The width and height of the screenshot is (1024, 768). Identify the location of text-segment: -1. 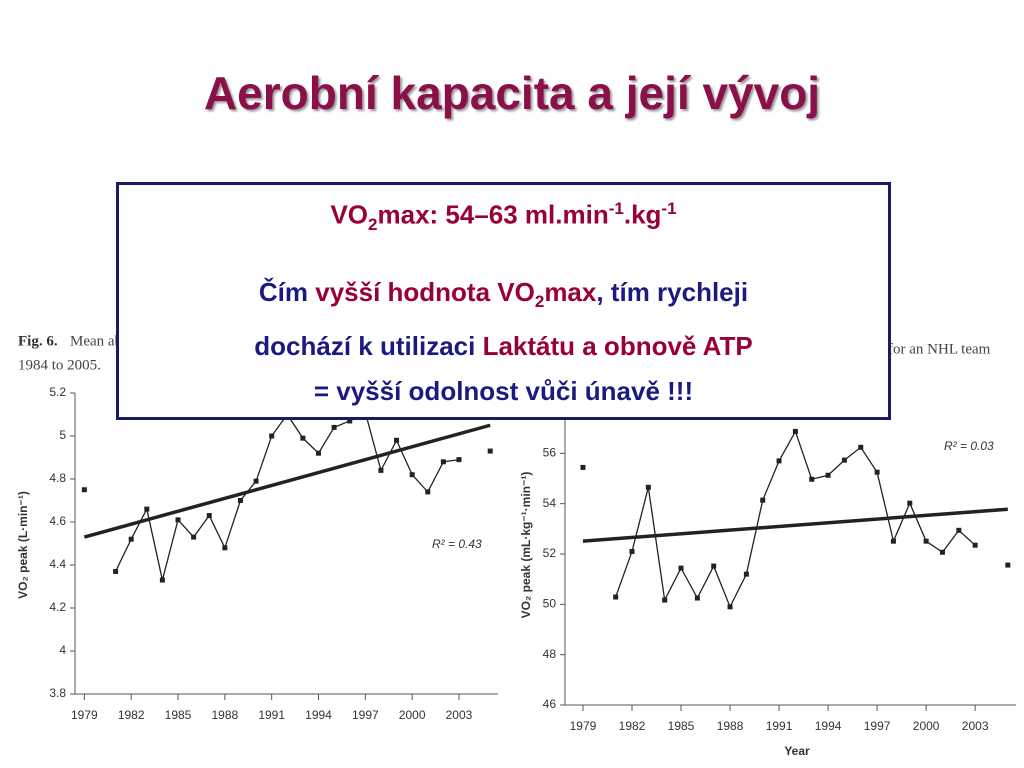
(669, 208).